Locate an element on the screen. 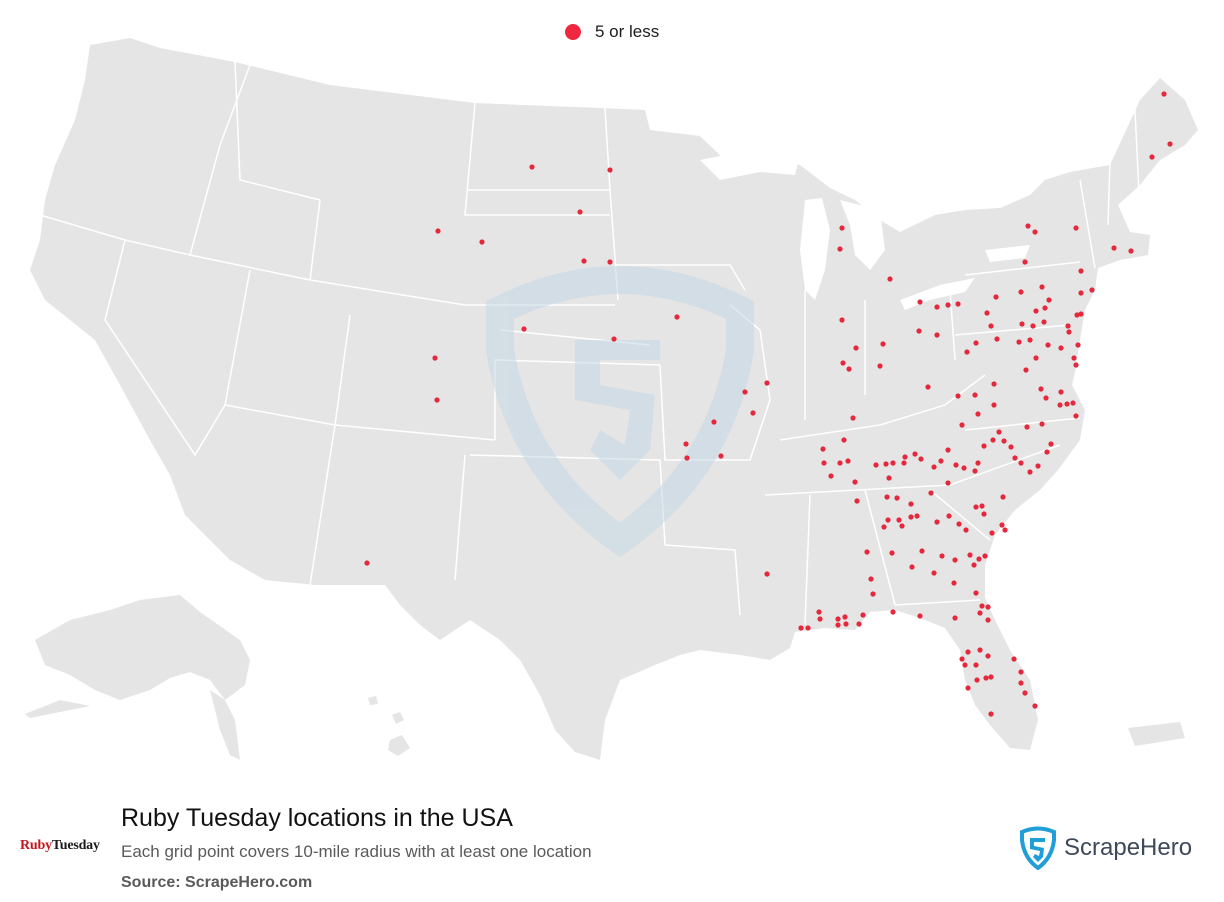 This screenshot has height=902, width=1224. border-oh-pa is located at coordinates (952, 325).